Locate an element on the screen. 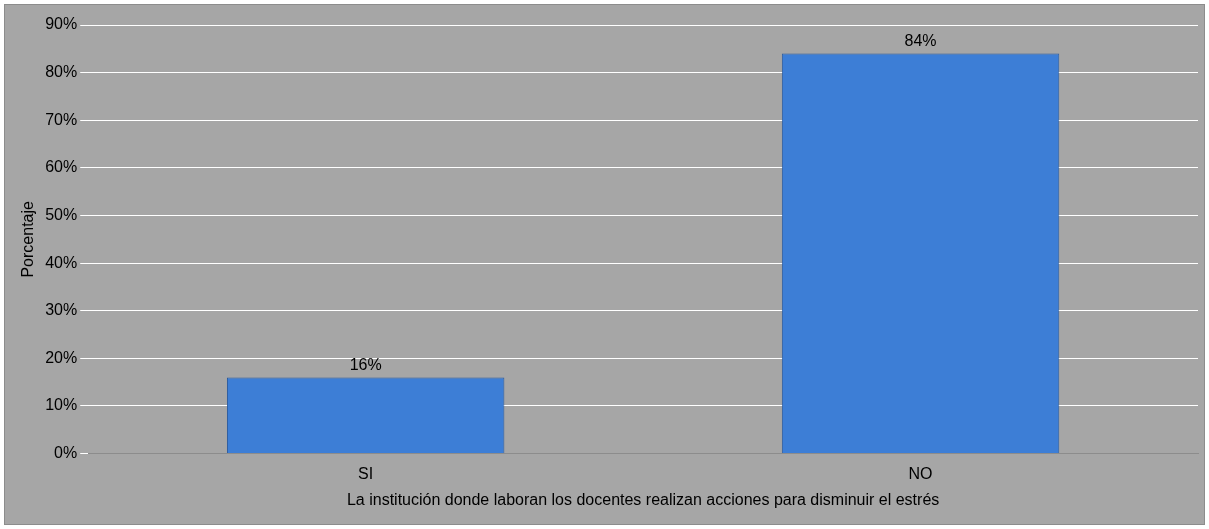  x-axis-title: La institución donde laboran los docentes realizan acciones para disminuir el estrés is located at coordinates (643, 499).